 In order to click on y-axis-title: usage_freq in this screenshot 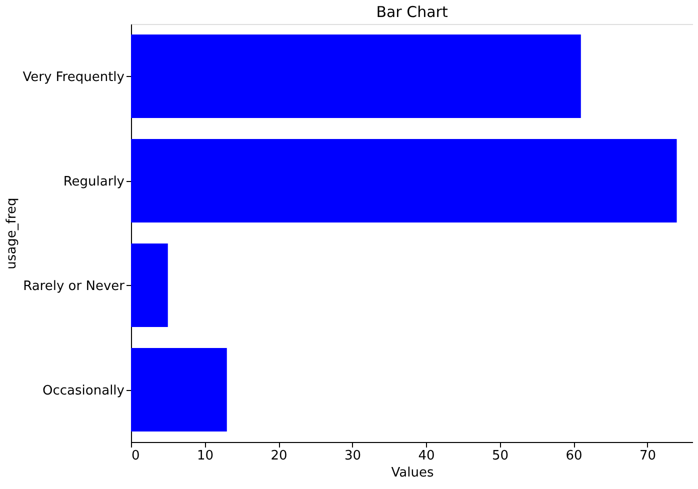, I will do `click(12, 234)`.